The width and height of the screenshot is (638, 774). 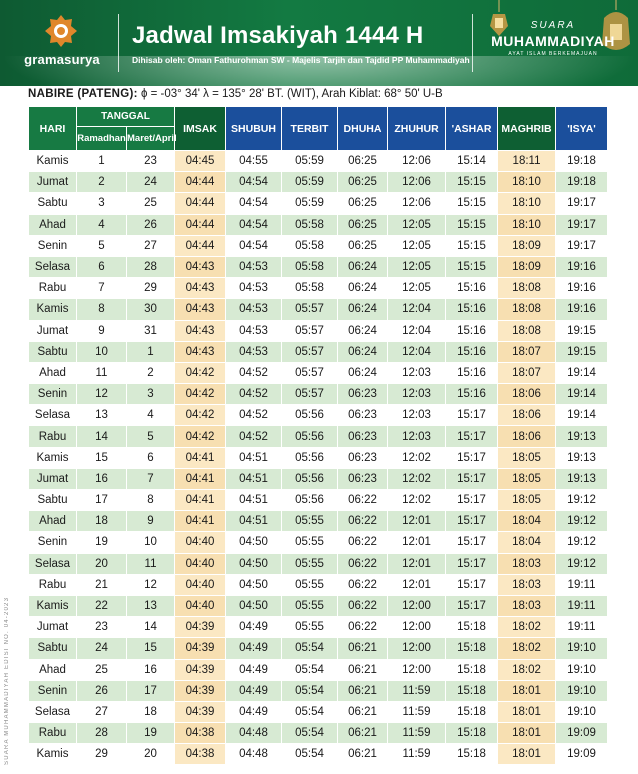 What do you see at coordinates (150, 161) in the screenshot?
I see `cell-maret-april: 23` at bounding box center [150, 161].